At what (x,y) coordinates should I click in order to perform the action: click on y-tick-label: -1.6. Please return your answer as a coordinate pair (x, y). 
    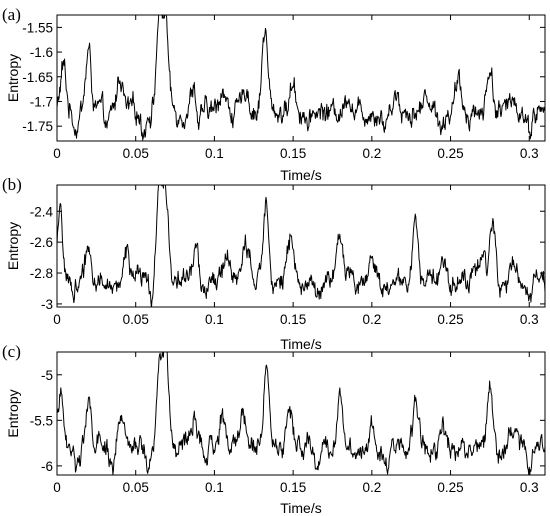
    Looking at the image, I should click on (41, 52).